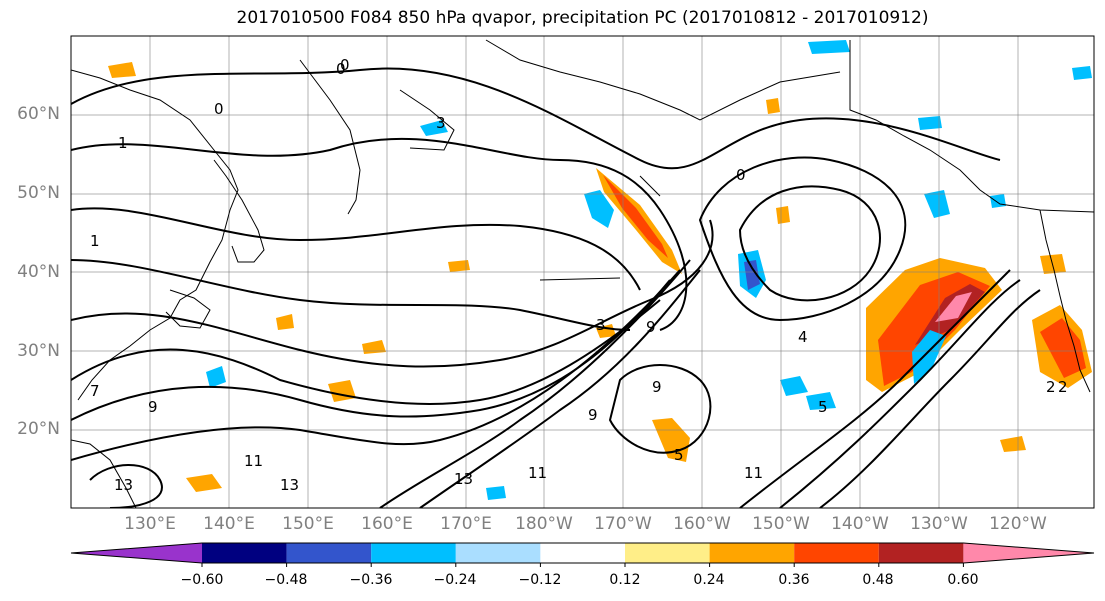  What do you see at coordinates (939, 524) in the screenshot?
I see `lon-label: 130°W` at bounding box center [939, 524].